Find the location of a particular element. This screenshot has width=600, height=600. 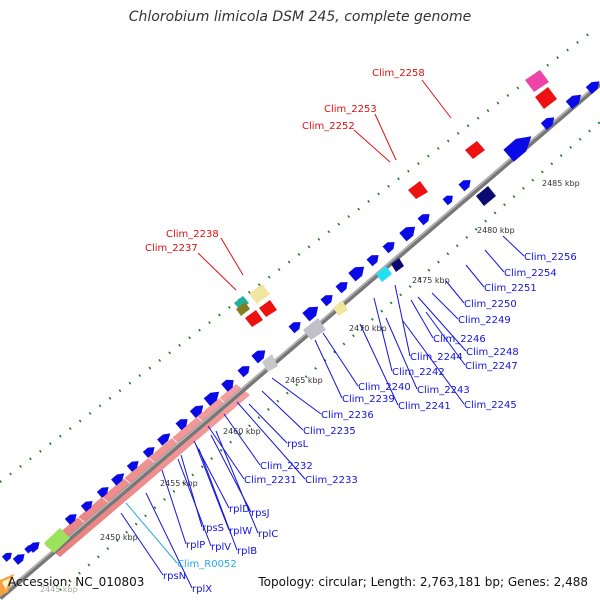

gene-label: rplW is located at coordinates (240, 531).